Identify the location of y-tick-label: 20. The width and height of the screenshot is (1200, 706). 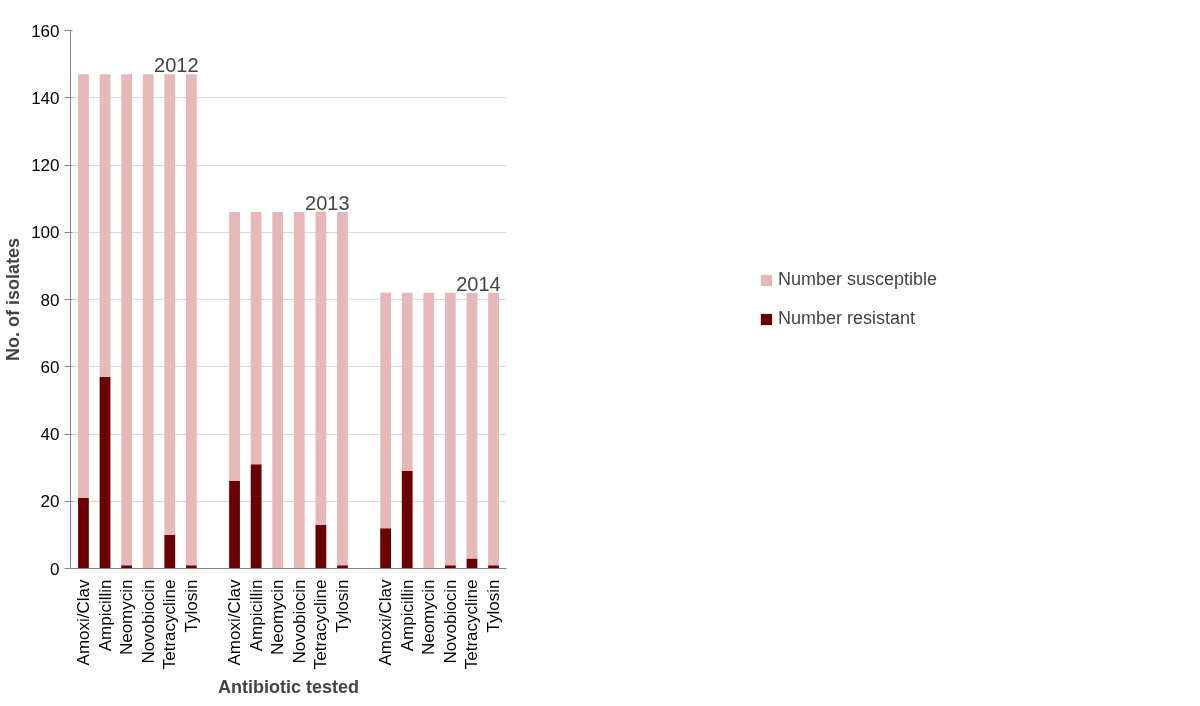
(50, 502).